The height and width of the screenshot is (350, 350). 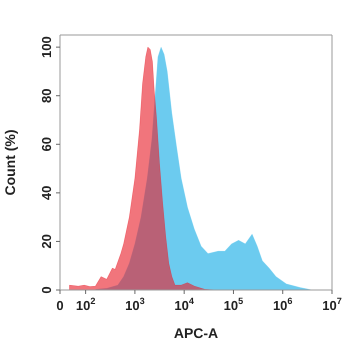 What do you see at coordinates (135, 304) in the screenshot?
I see `x-tick-label: 10$^{3}$` at bounding box center [135, 304].